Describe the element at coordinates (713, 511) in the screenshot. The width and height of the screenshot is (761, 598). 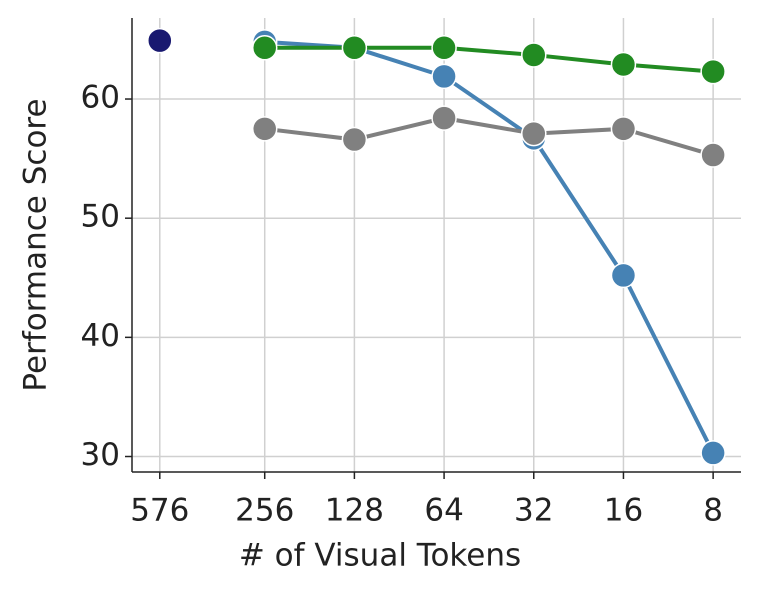
I see `x-tick-label: 8` at that location.